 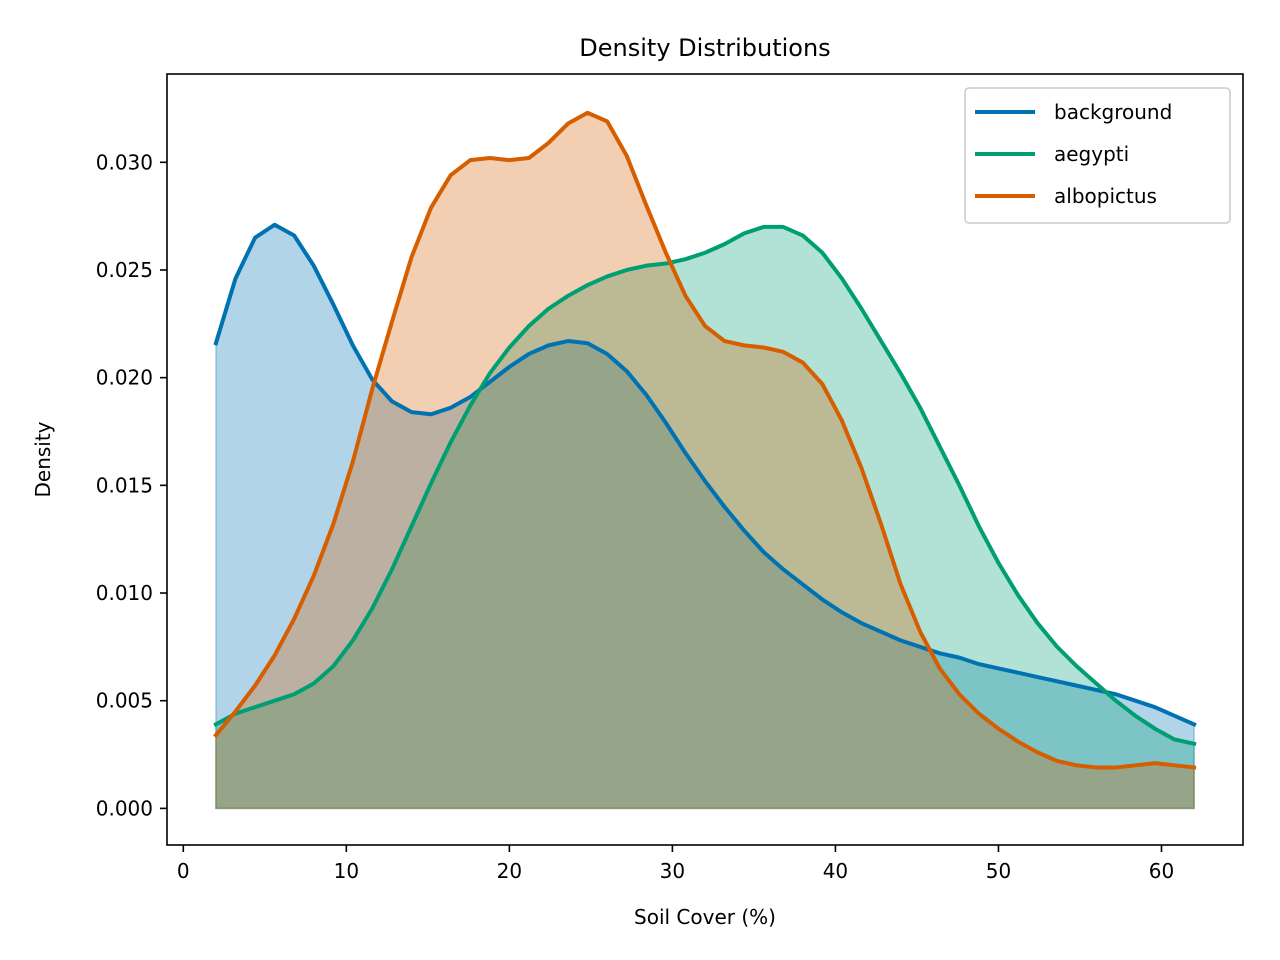 I want to click on y-tick-label: 0.010, so click(x=124, y=593).